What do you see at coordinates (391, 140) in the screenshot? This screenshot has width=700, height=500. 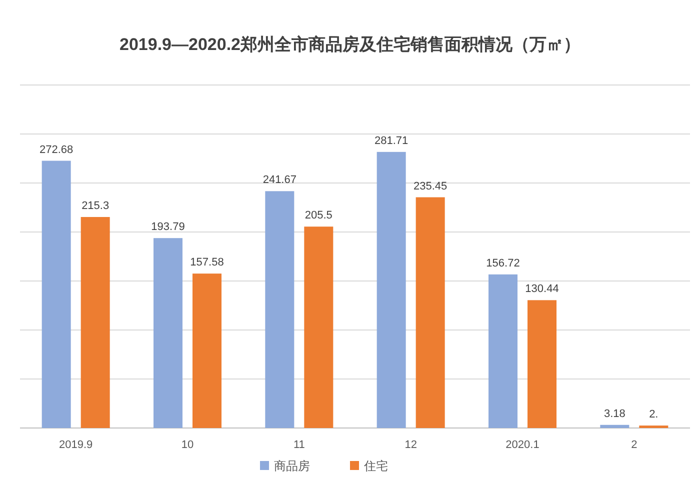 I see `data-label: 281.71` at bounding box center [391, 140].